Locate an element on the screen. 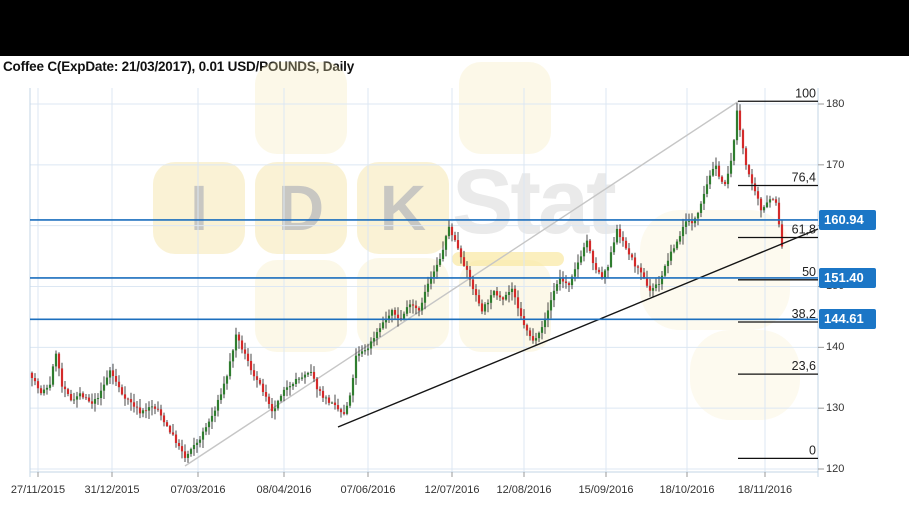 The image size is (909, 509). x-axis-label: 12/07/2016 is located at coordinates (452, 490).